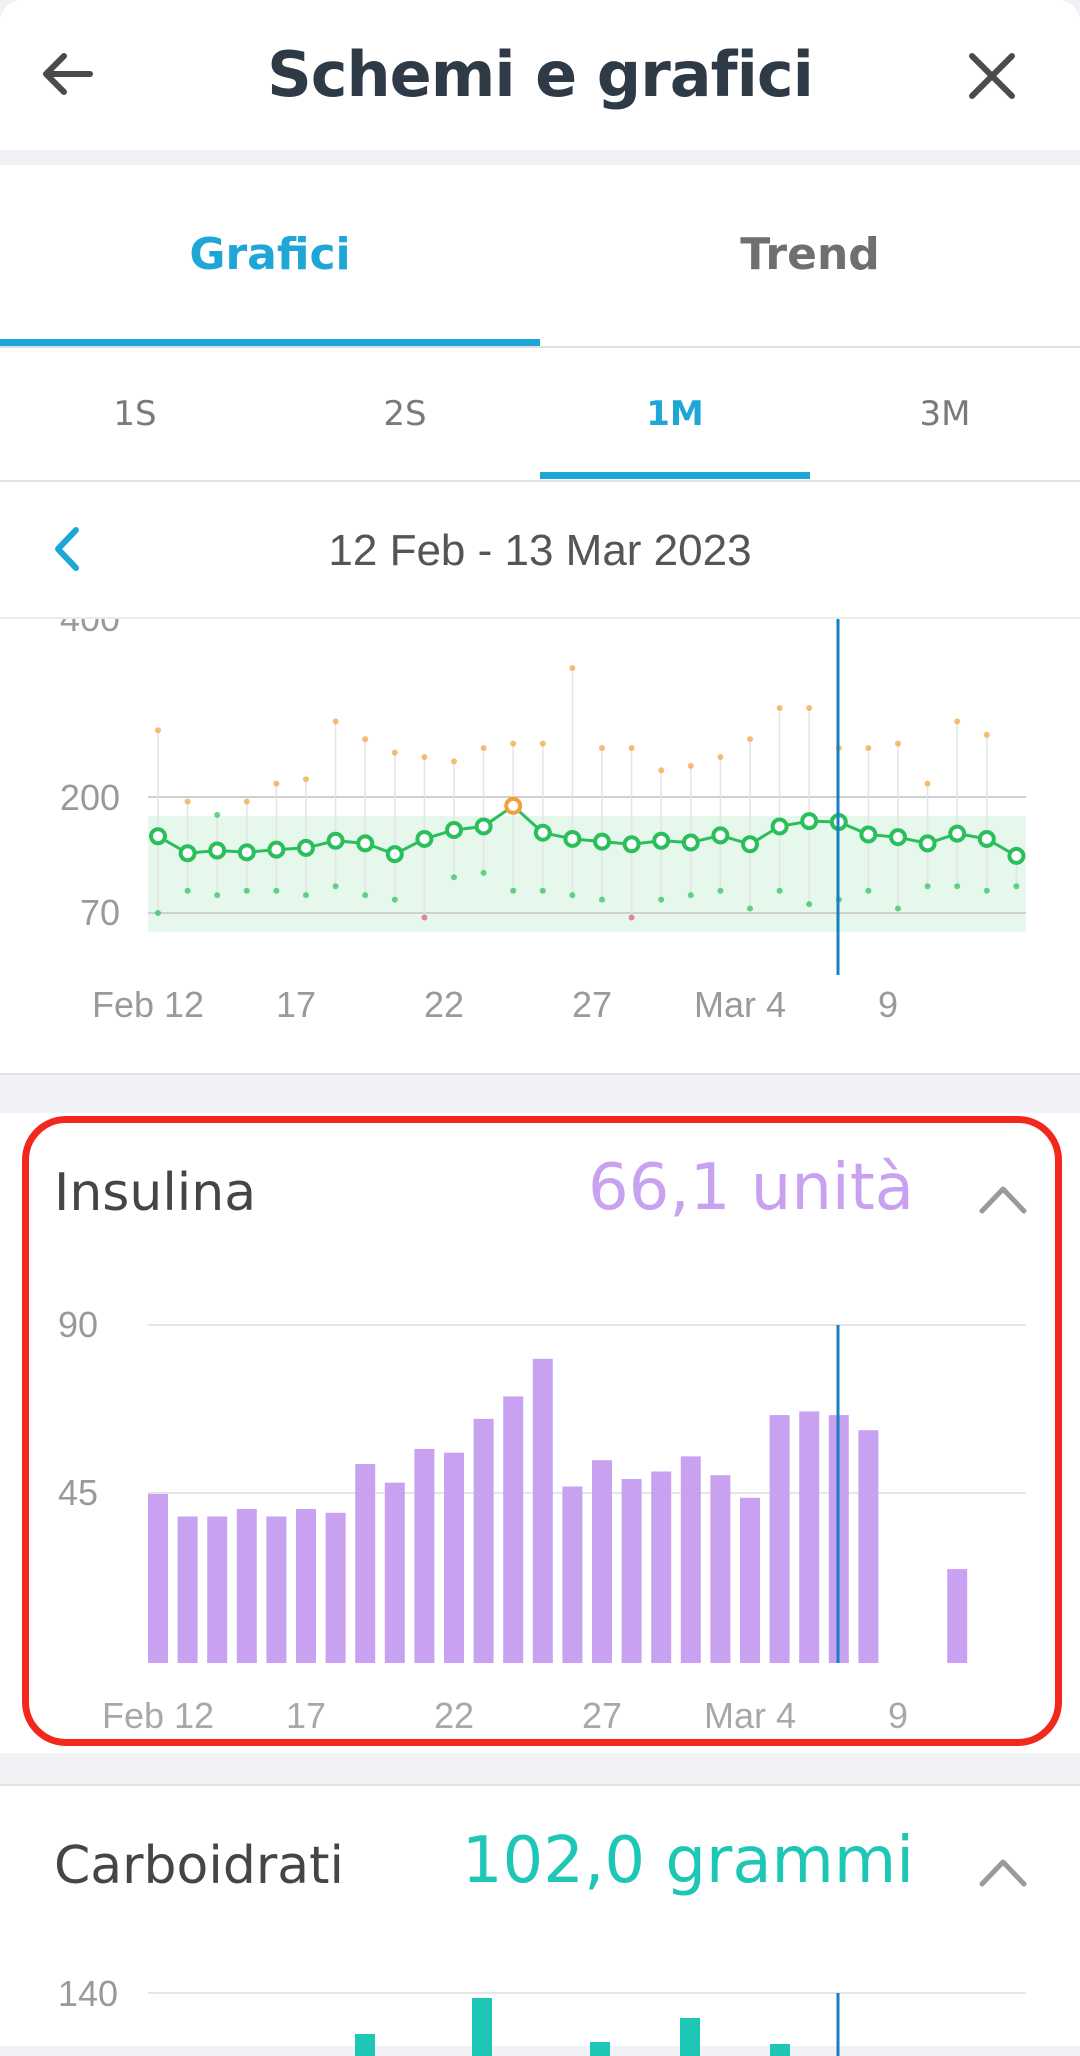 Image resolution: width=1080 pixels, height=2056 pixels. Describe the element at coordinates (148, 1004) in the screenshot. I see `x-tick-label: Feb 12` at that location.